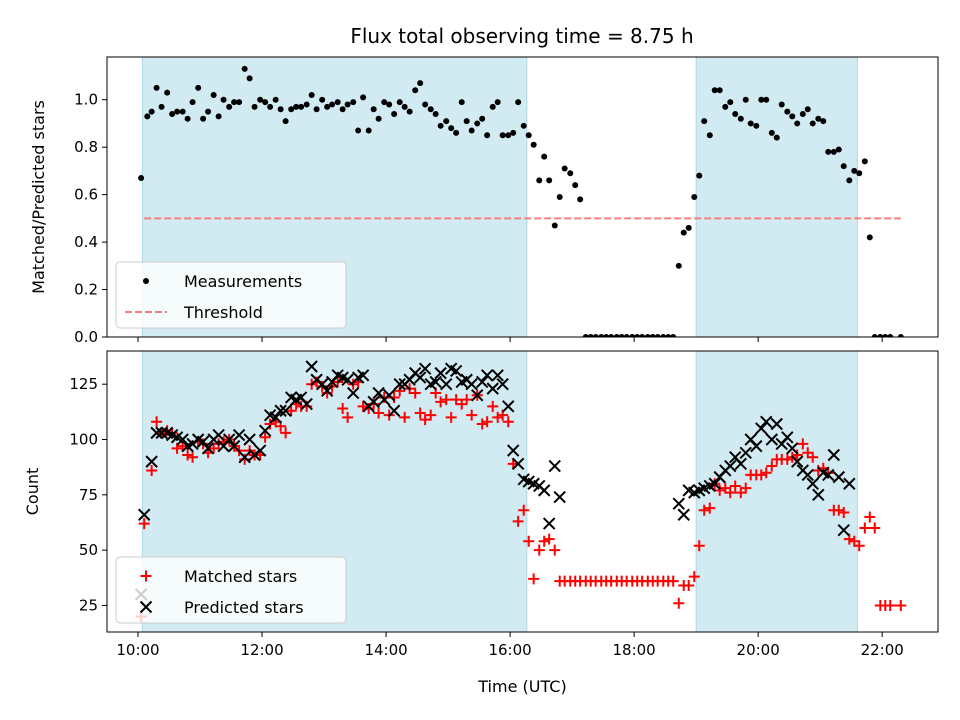  Describe the element at coordinates (83, 440) in the screenshot. I see `y-tick-label: 100` at that location.